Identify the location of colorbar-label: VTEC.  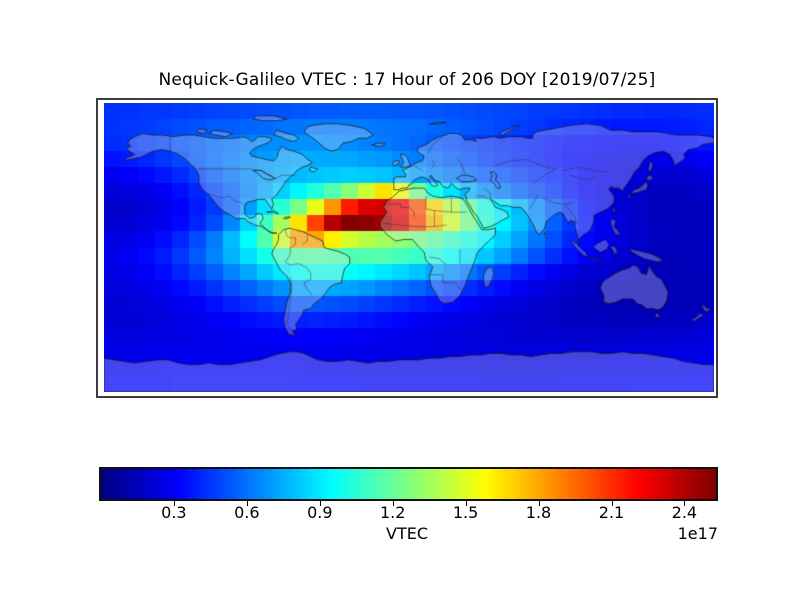
(407, 533).